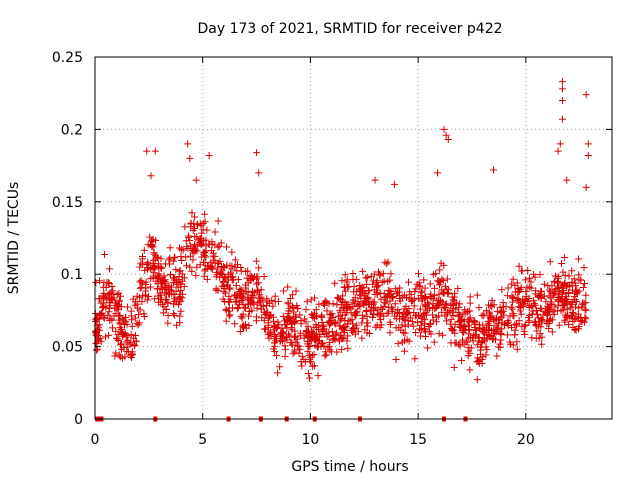 The height and width of the screenshot is (480, 640). What do you see at coordinates (349, 467) in the screenshot?
I see `x-axis-label: GPS time / hours` at bounding box center [349, 467].